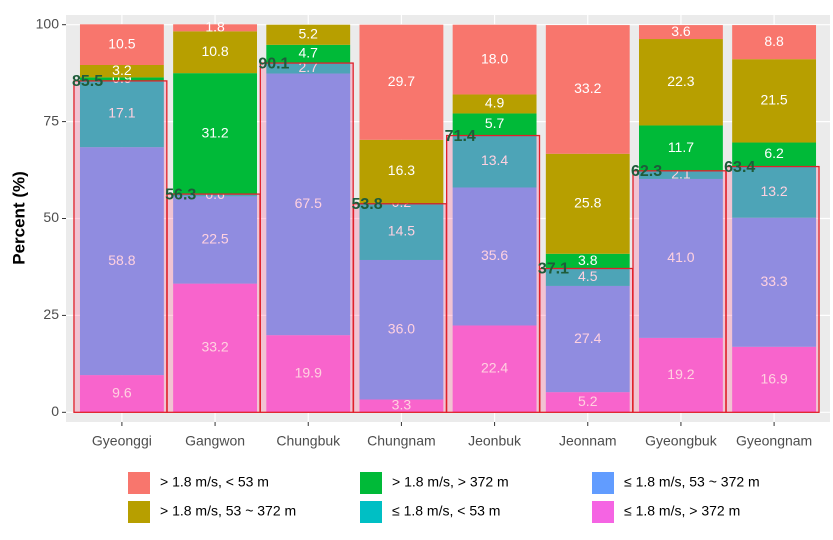 This screenshot has height=540, width=833. Describe the element at coordinates (18, 218) in the screenshot. I see `y-axis-title: Percent (%)` at that location.